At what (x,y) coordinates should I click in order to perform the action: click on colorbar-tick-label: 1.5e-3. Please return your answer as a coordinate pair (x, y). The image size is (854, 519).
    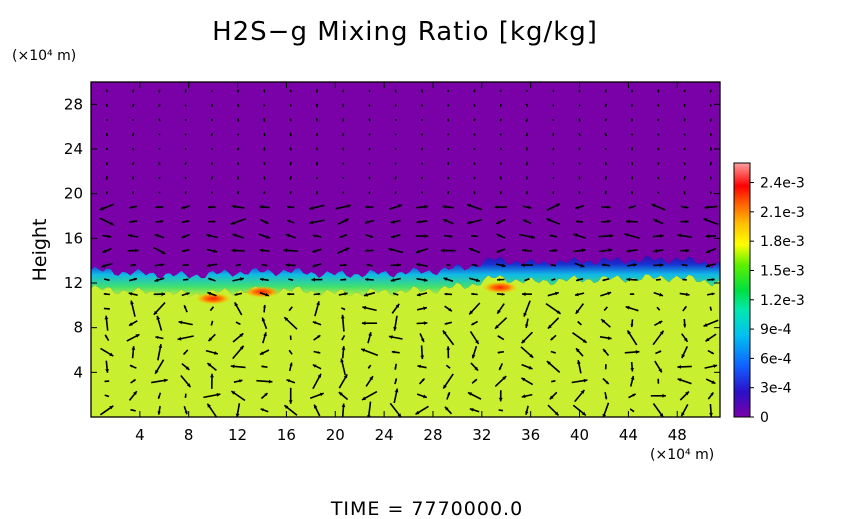
    Looking at the image, I should click on (782, 271).